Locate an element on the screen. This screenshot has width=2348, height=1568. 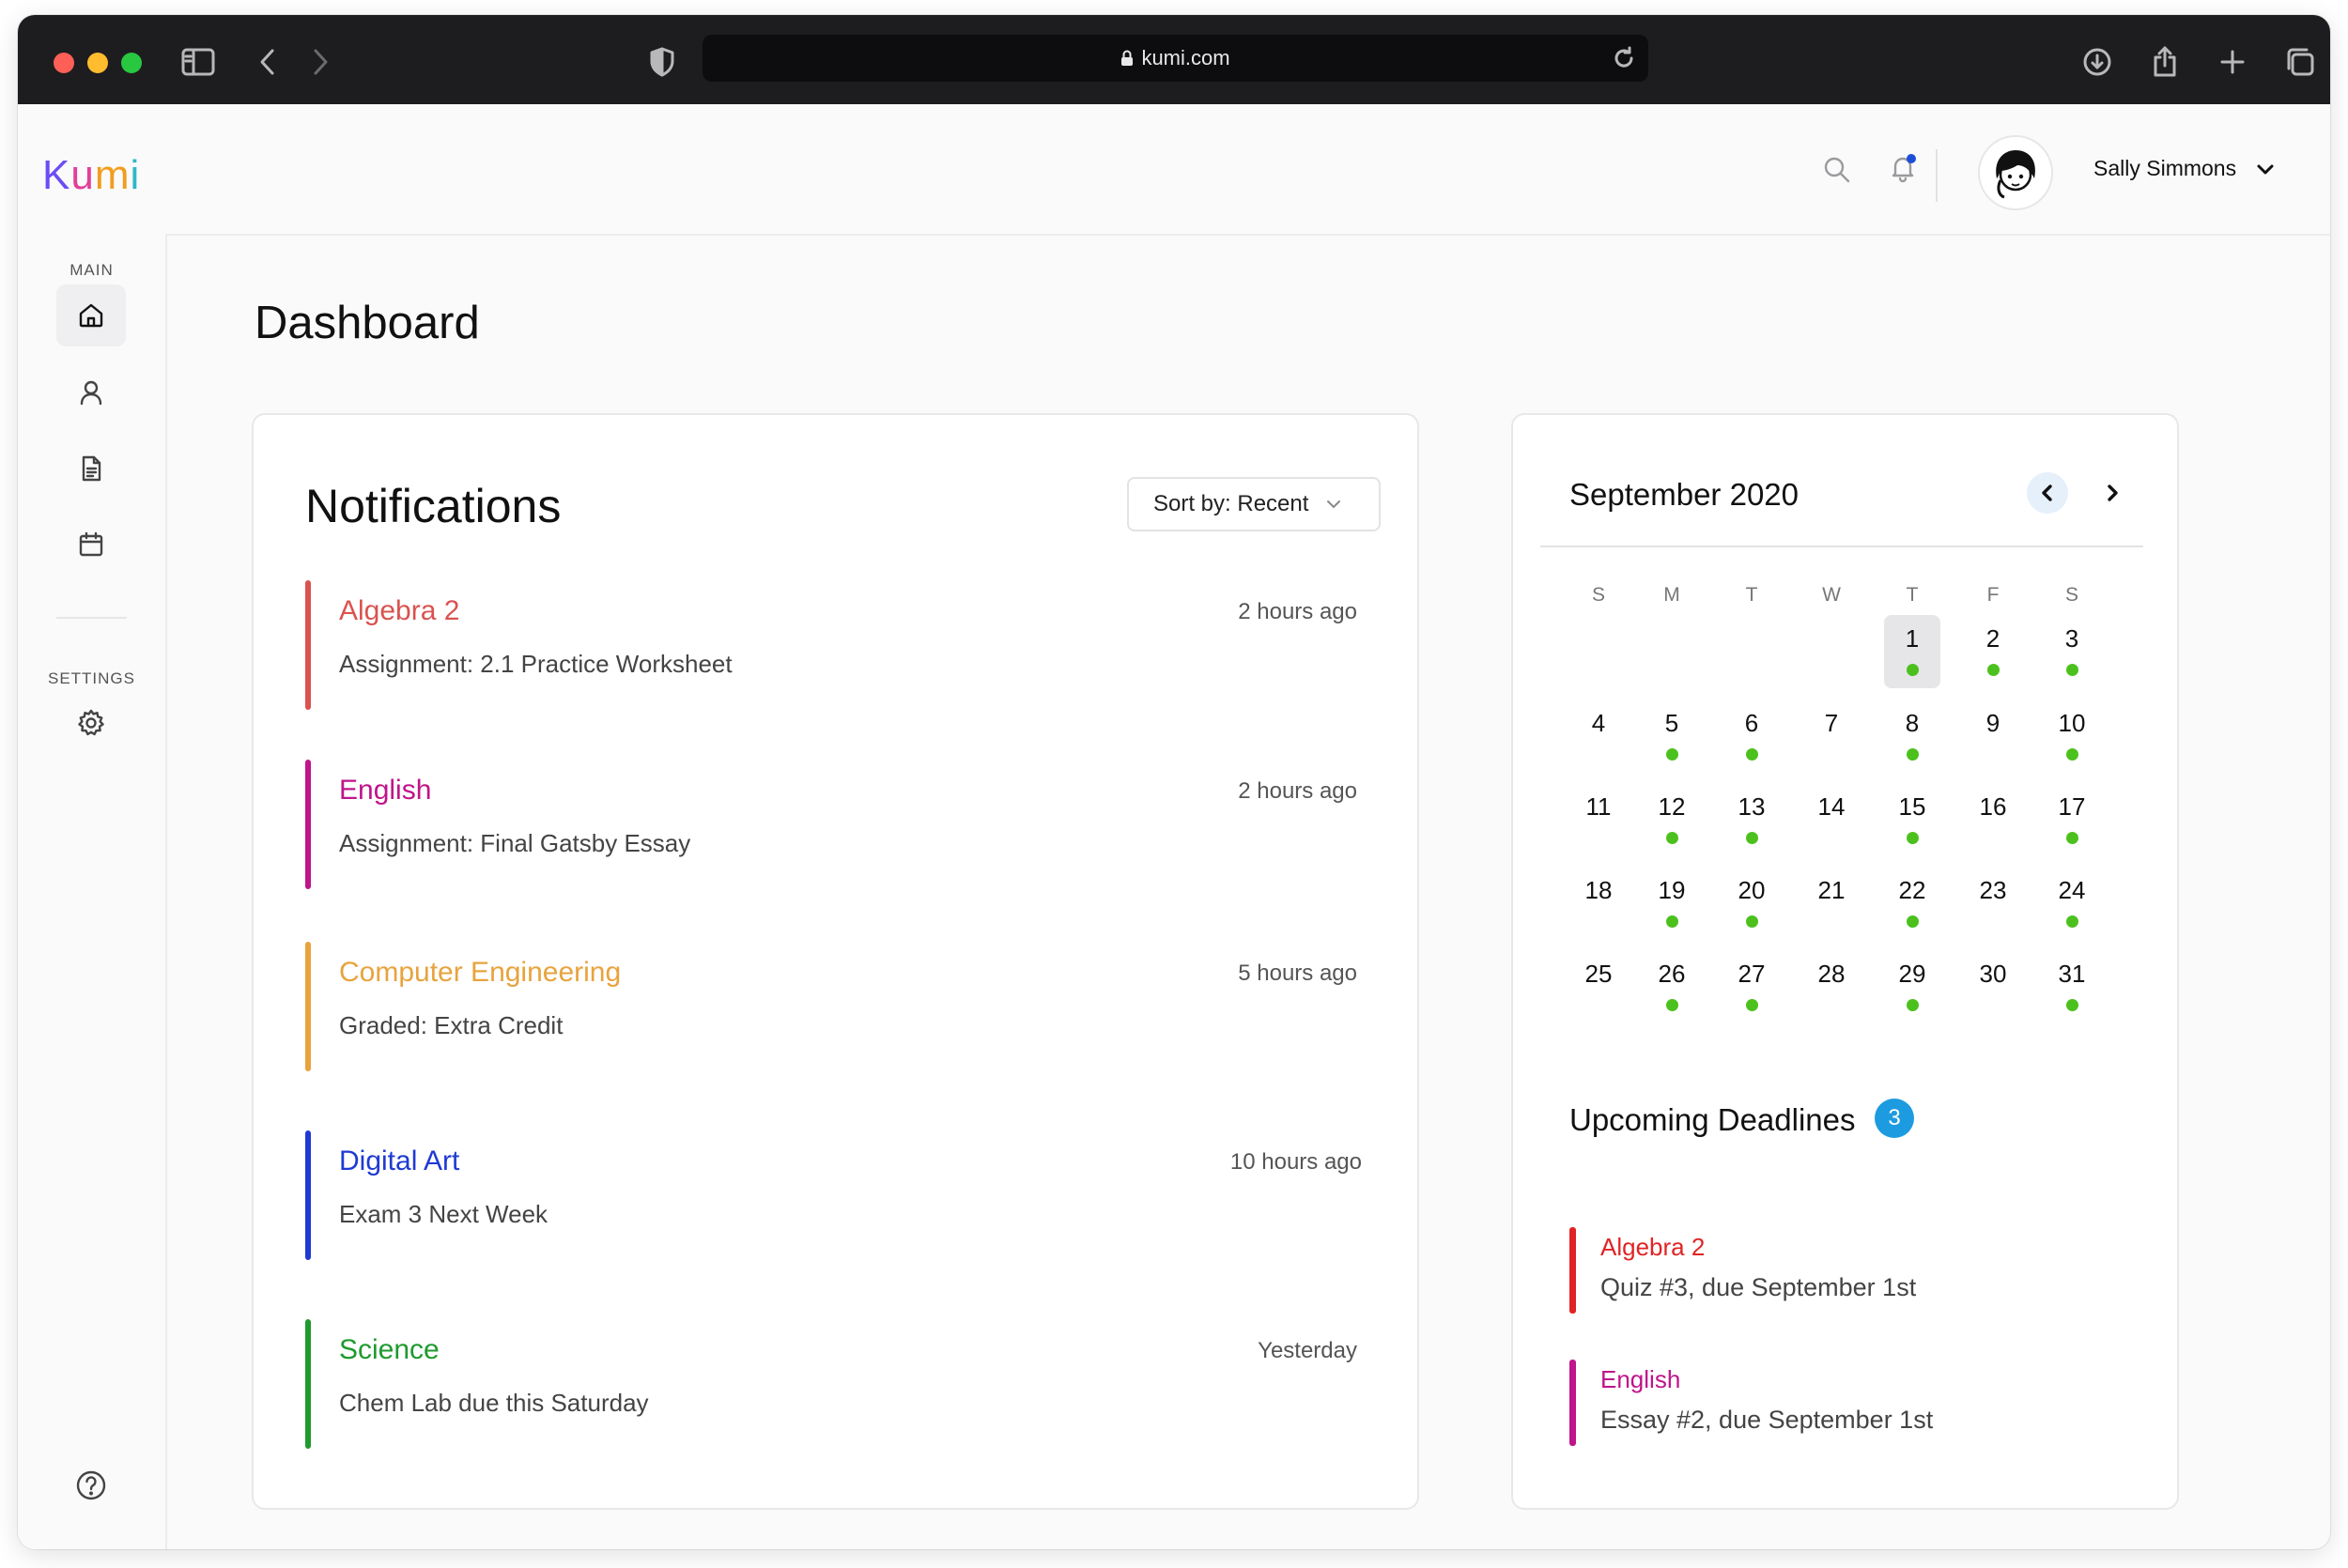
calendar-day: 8 is located at coordinates (1912, 736).